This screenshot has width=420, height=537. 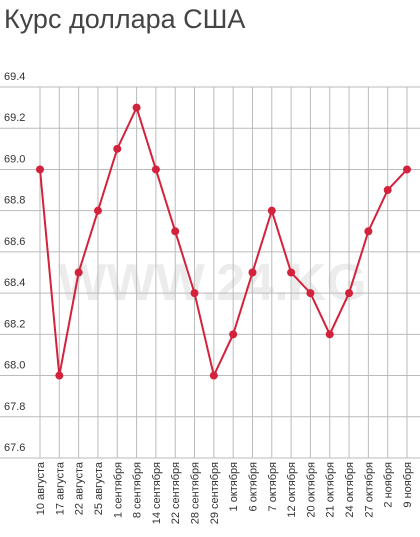 I want to click on x-tick-label: 6 октября, so click(x=253, y=487).